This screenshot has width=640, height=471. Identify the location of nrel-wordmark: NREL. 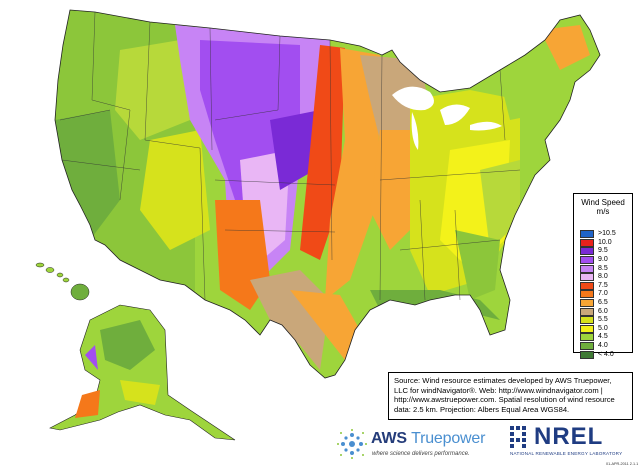
(569, 436).